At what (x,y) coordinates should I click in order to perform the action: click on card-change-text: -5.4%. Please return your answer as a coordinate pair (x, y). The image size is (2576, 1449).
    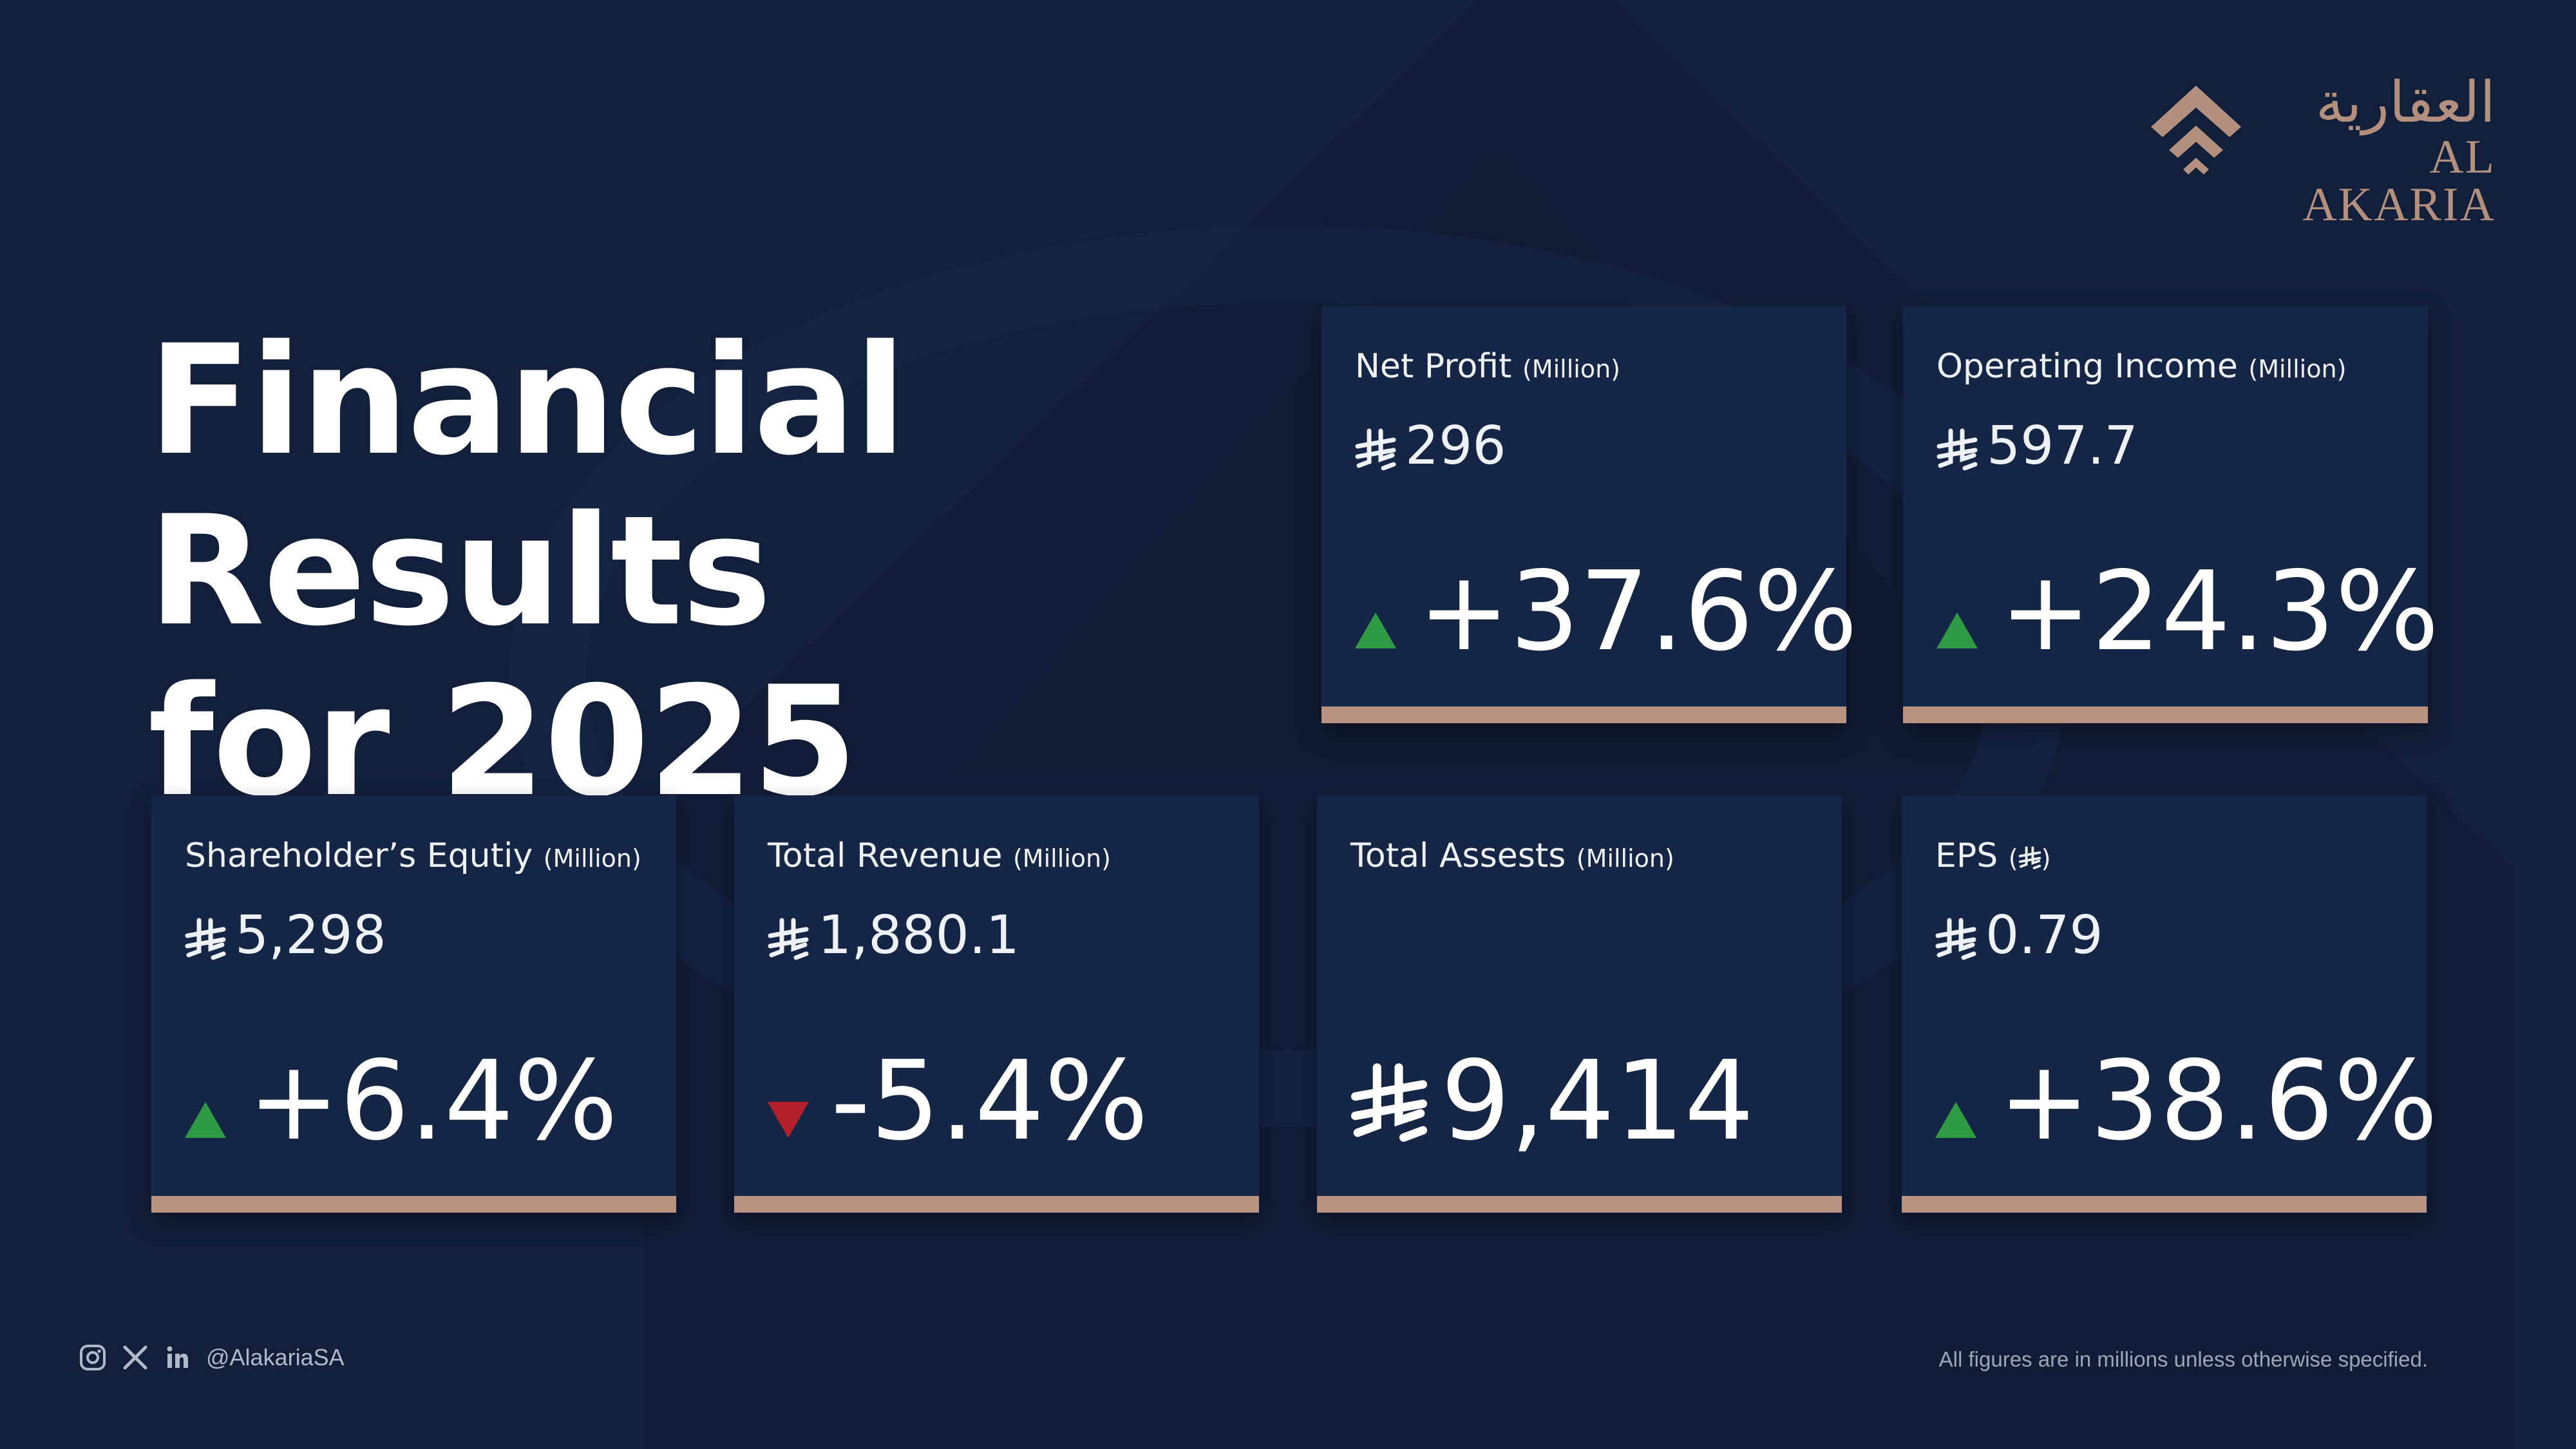
    Looking at the image, I should click on (990, 1101).